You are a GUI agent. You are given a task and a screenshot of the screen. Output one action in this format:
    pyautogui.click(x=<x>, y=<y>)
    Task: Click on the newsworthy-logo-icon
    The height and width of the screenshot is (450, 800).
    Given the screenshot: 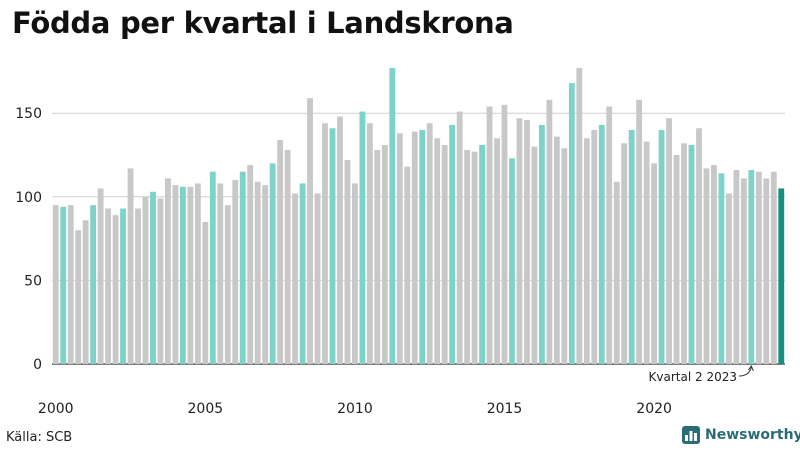 What is the action you would take?
    pyautogui.click(x=691, y=435)
    